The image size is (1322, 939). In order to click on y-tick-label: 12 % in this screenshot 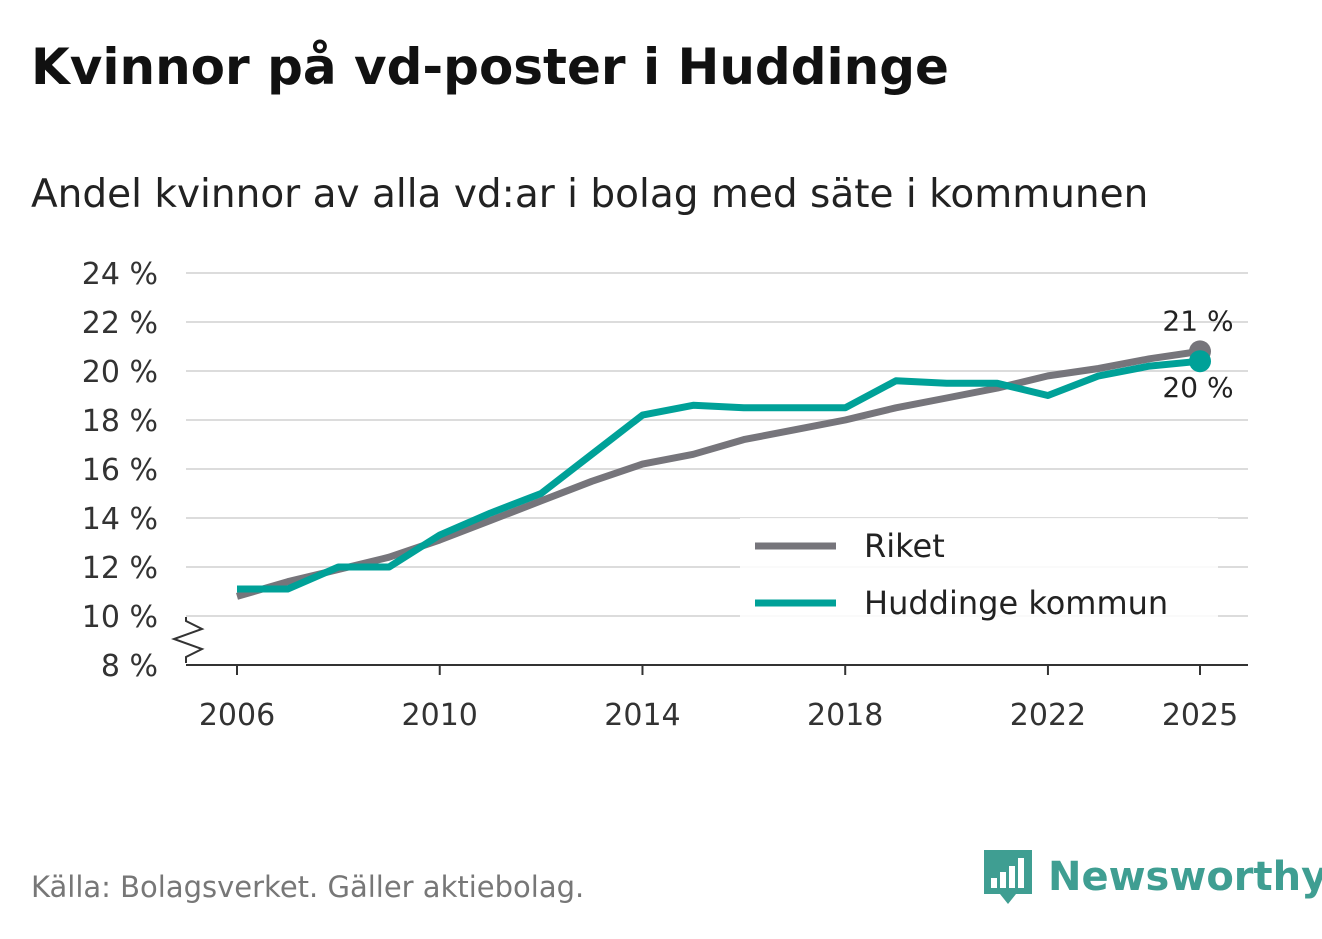, I will do `click(120, 568)`.